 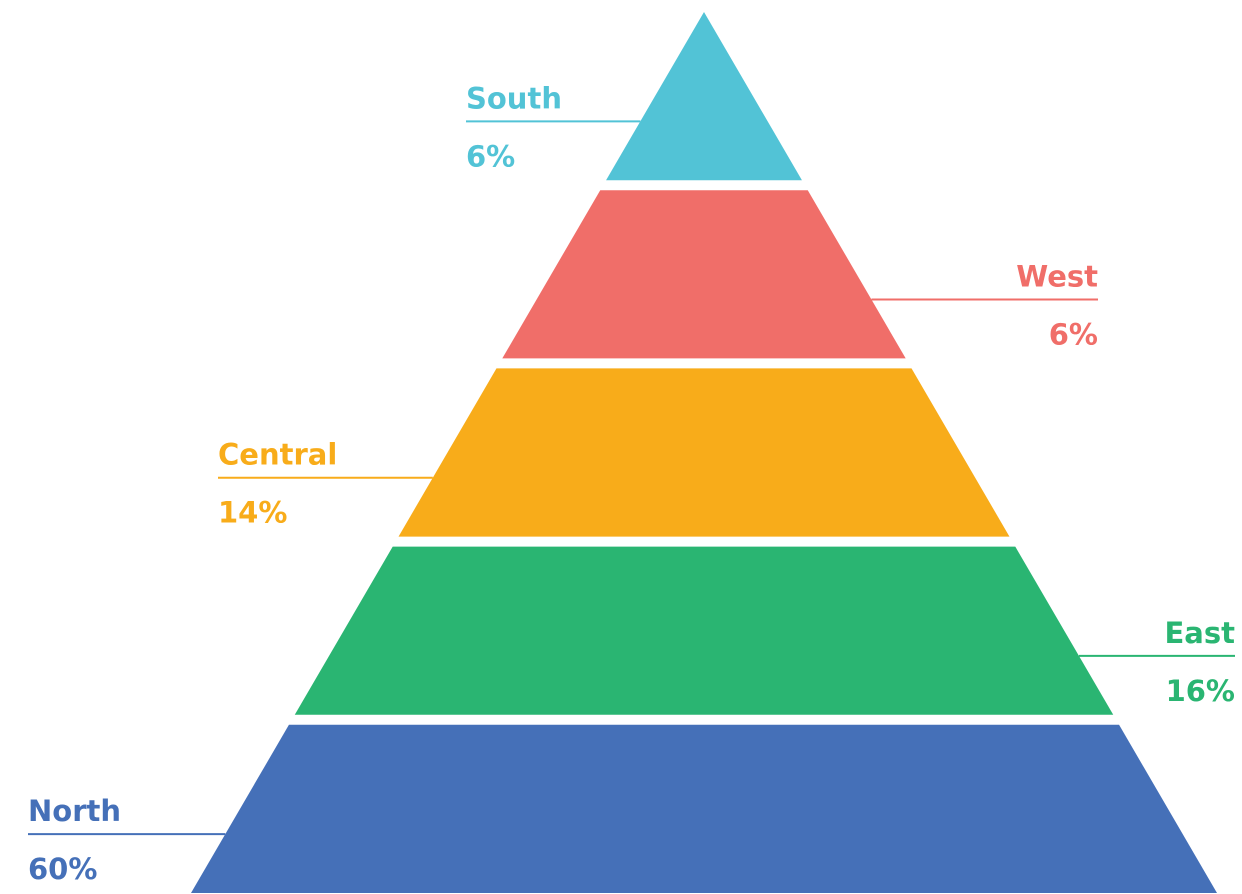 I want to click on pyramid-level-west, so click(x=704, y=274).